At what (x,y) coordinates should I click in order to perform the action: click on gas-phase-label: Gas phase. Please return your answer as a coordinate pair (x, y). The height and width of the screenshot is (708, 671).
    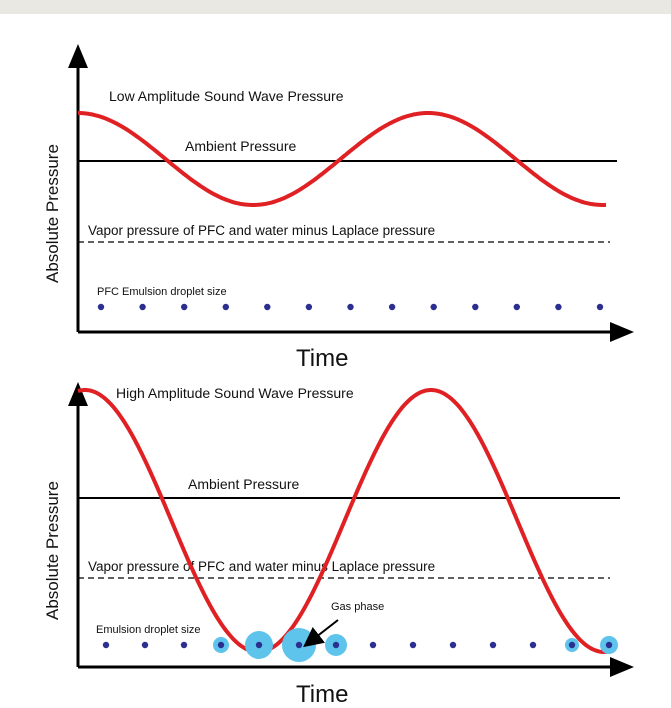
    Looking at the image, I should click on (357, 607).